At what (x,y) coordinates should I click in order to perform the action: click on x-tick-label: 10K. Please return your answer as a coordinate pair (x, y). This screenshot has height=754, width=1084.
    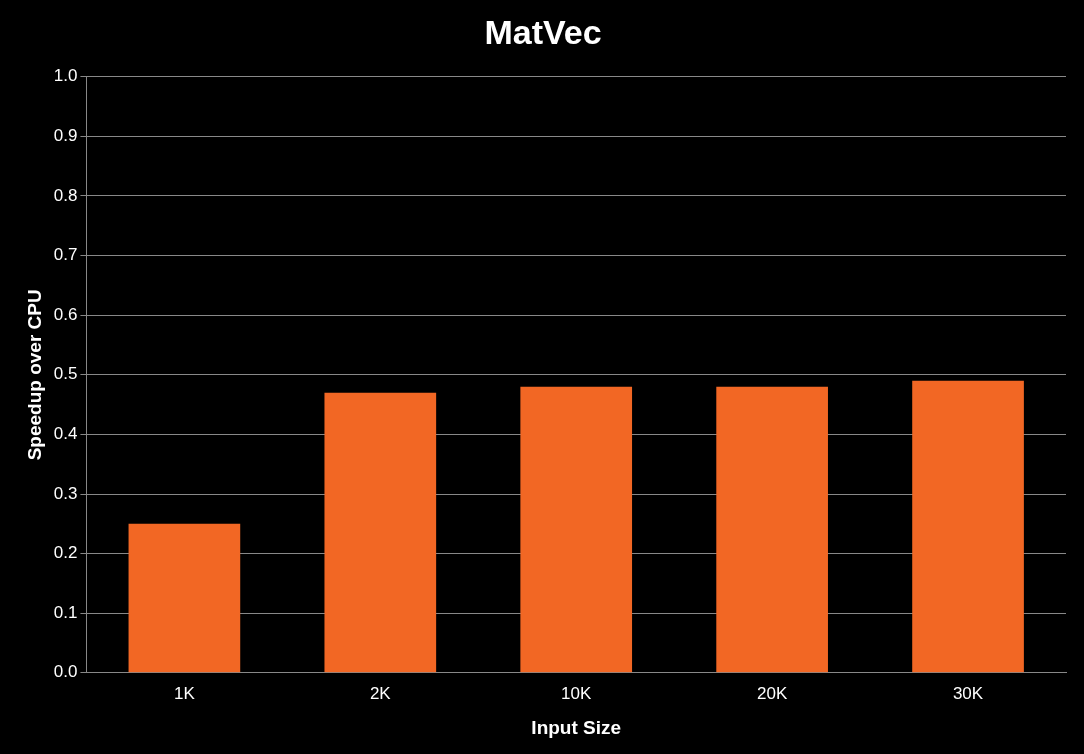
    Looking at the image, I should click on (576, 693).